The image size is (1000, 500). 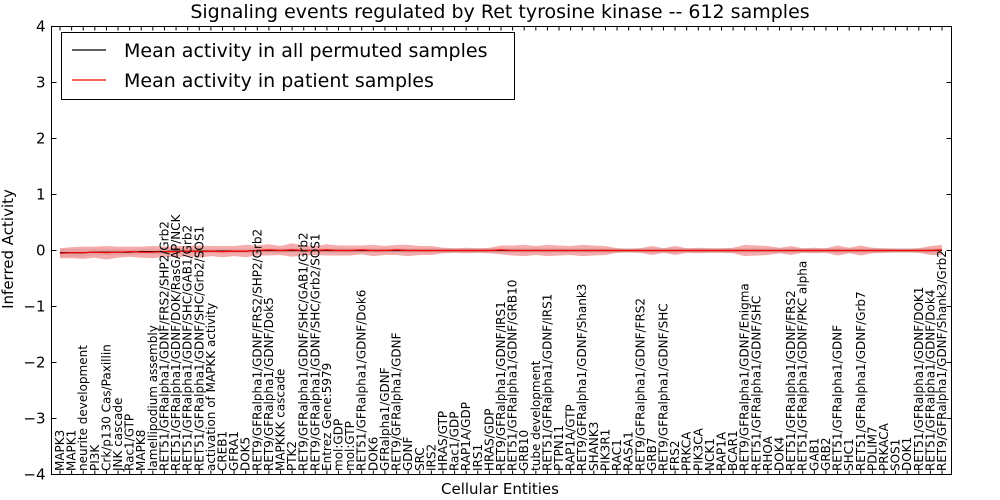 I want to click on x-tick-label: PIK3R1, so click(x=605, y=450).